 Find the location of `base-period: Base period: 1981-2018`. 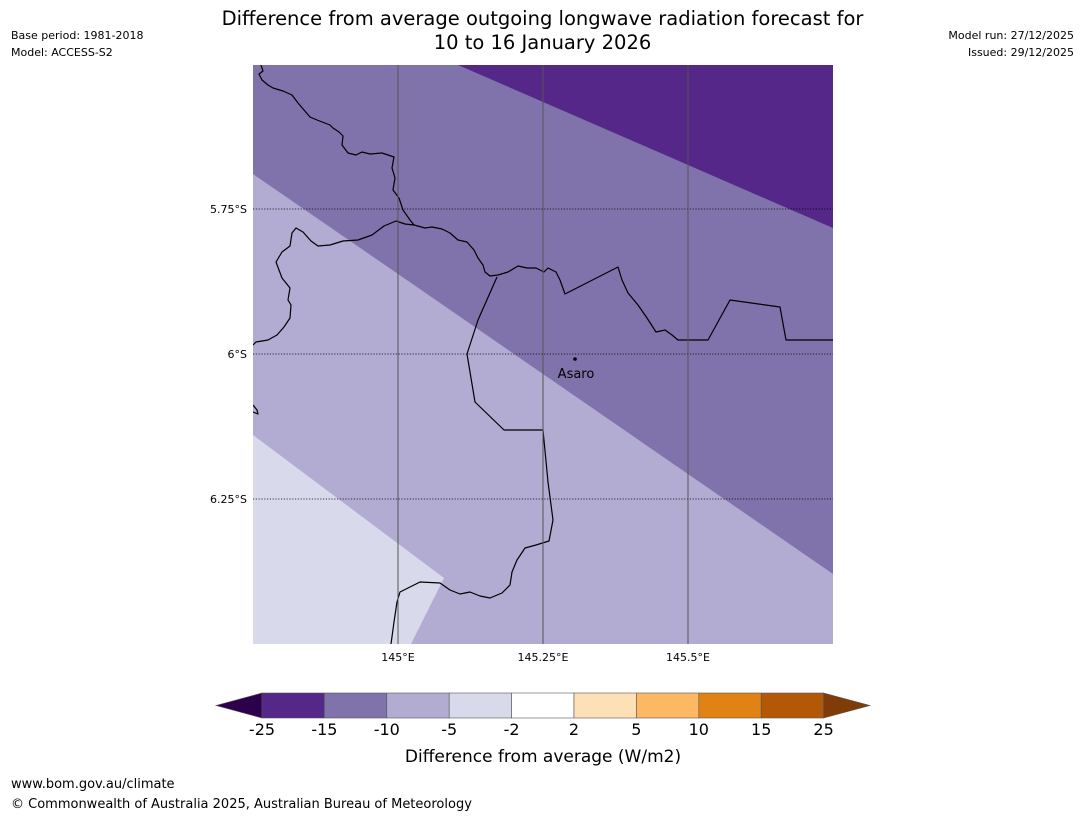

base-period: Base period: 1981-2018 is located at coordinates (77, 35).